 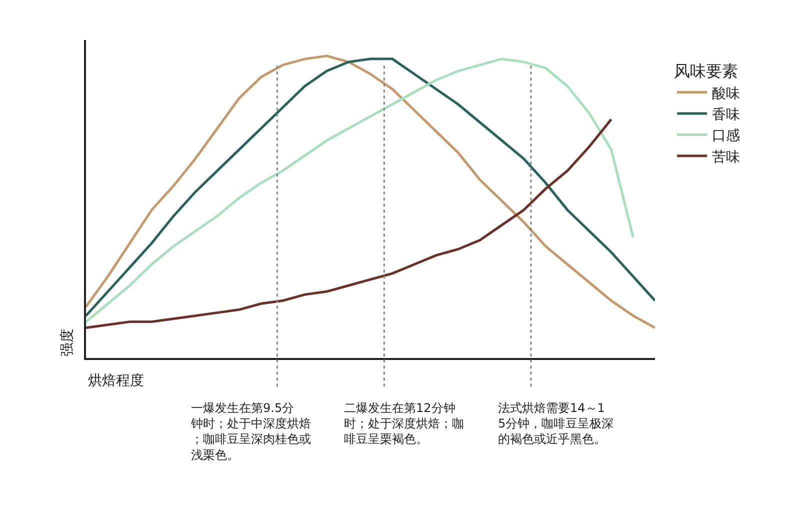 What do you see at coordinates (726, 114) in the screenshot?
I see `legend-label: 香味` at bounding box center [726, 114].